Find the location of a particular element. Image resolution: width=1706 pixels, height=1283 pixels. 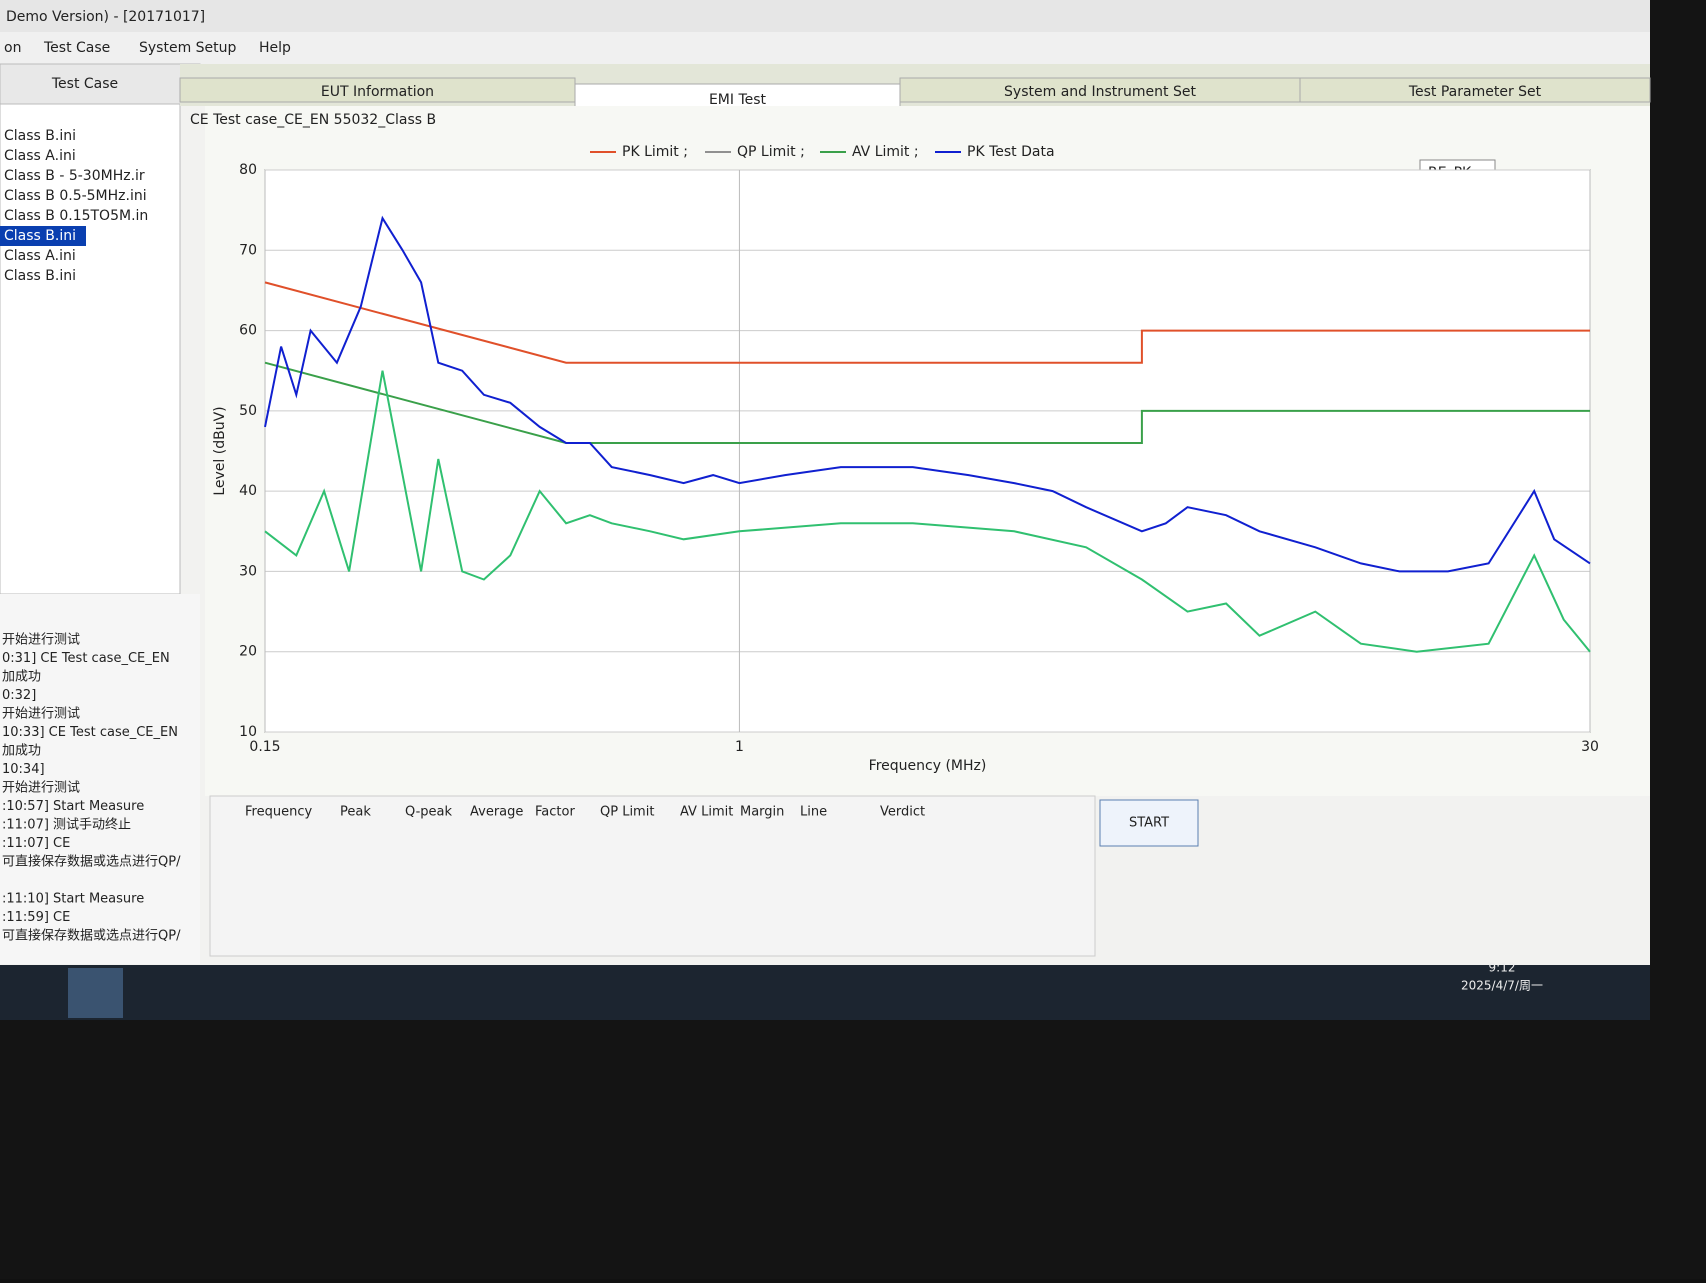

log-line: 0:32] is located at coordinates (19, 695).